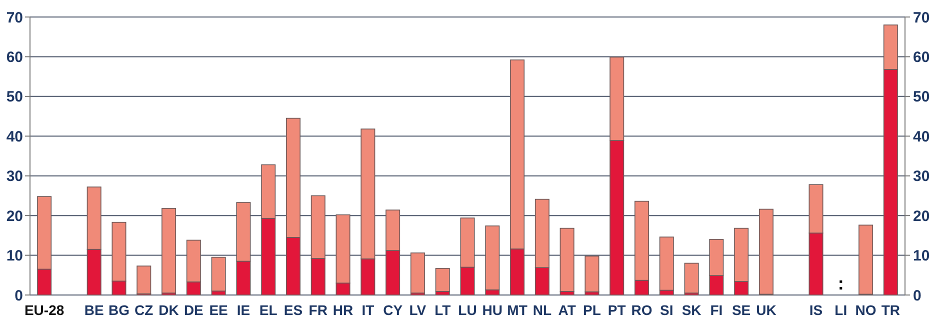 The image size is (945, 327). What do you see at coordinates (168, 310) in the screenshot?
I see `x-tick-label: DK` at bounding box center [168, 310].